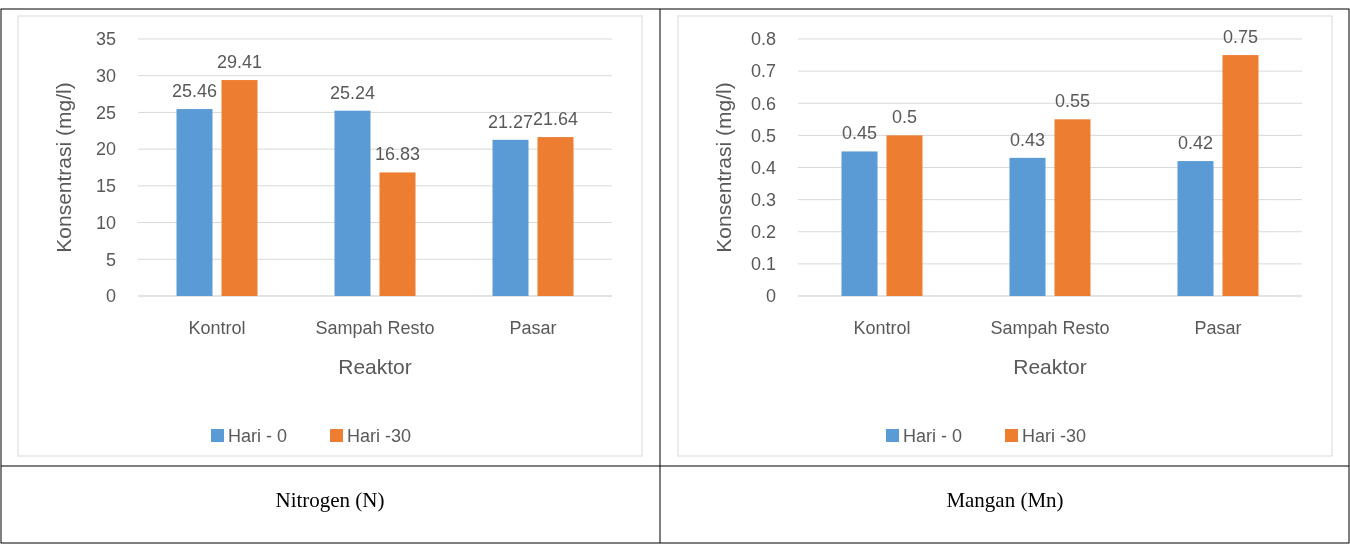  What do you see at coordinates (763, 39) in the screenshot?
I see `y-tick-label: 0.8` at bounding box center [763, 39].